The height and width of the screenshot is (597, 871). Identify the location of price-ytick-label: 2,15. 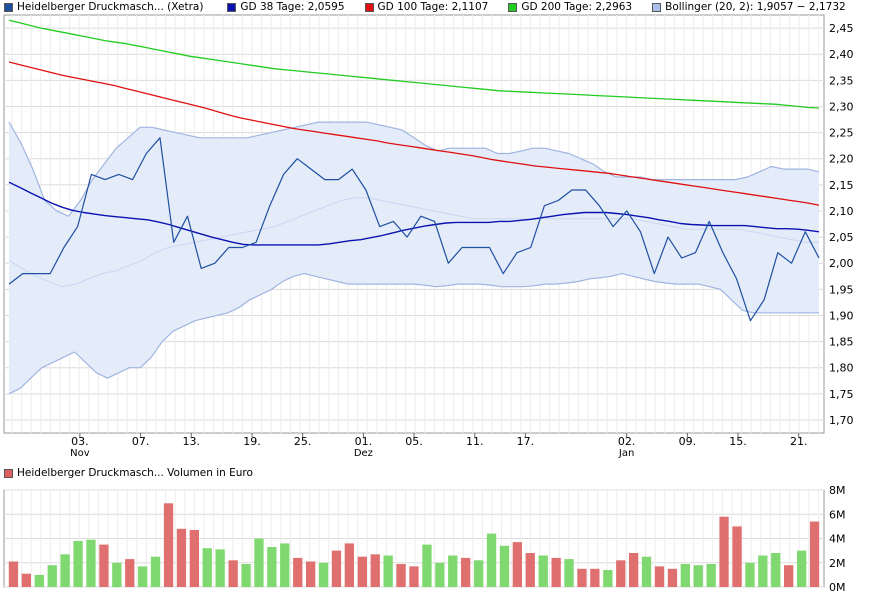
(841, 185).